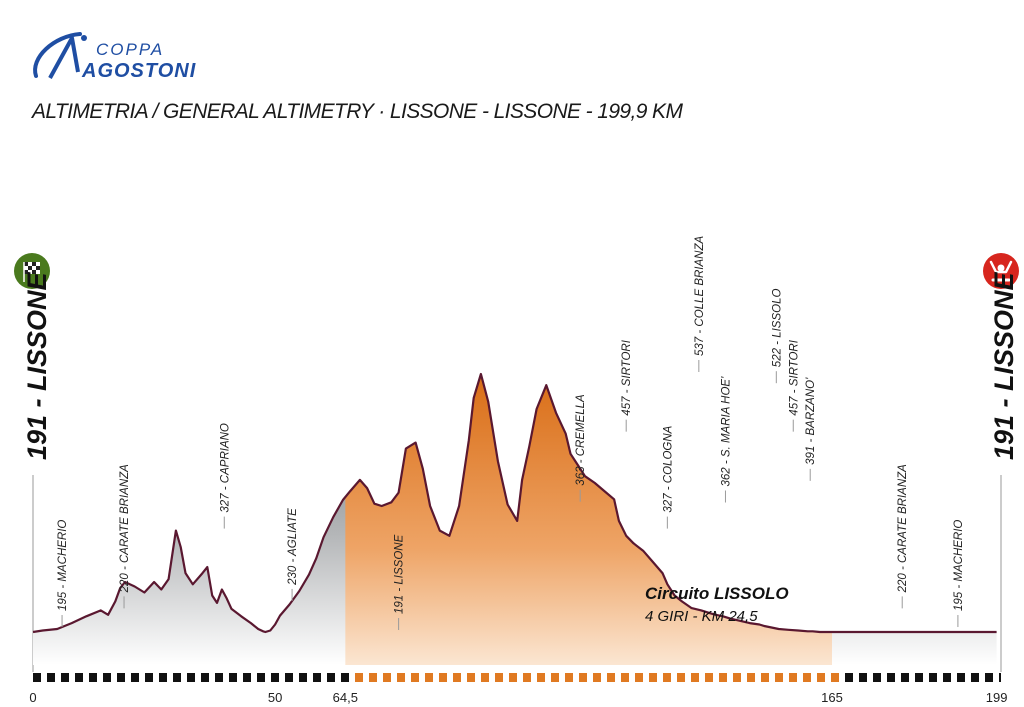 This screenshot has width=1024, height=707. I want to click on km-tick-label: 0, so click(32, 697).